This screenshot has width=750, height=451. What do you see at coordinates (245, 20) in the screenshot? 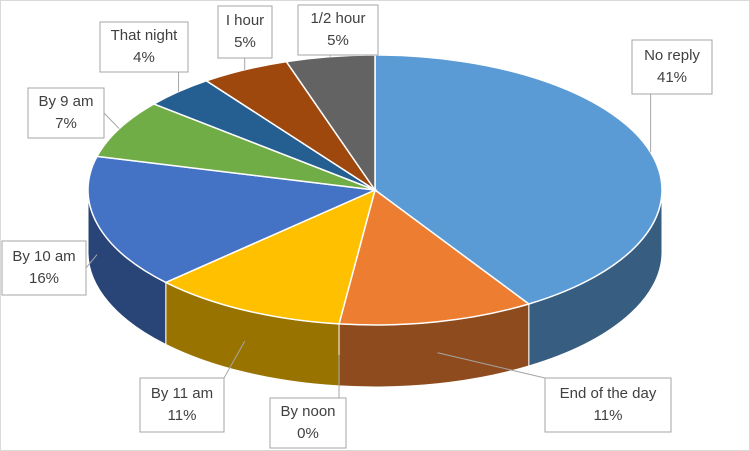
I see `category-label: I hour` at bounding box center [245, 20].